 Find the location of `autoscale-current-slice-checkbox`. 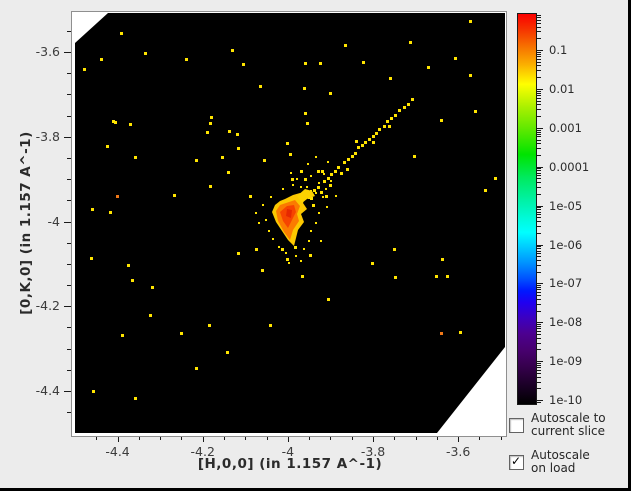

autoscale-current-slice-checkbox is located at coordinates (516, 425).